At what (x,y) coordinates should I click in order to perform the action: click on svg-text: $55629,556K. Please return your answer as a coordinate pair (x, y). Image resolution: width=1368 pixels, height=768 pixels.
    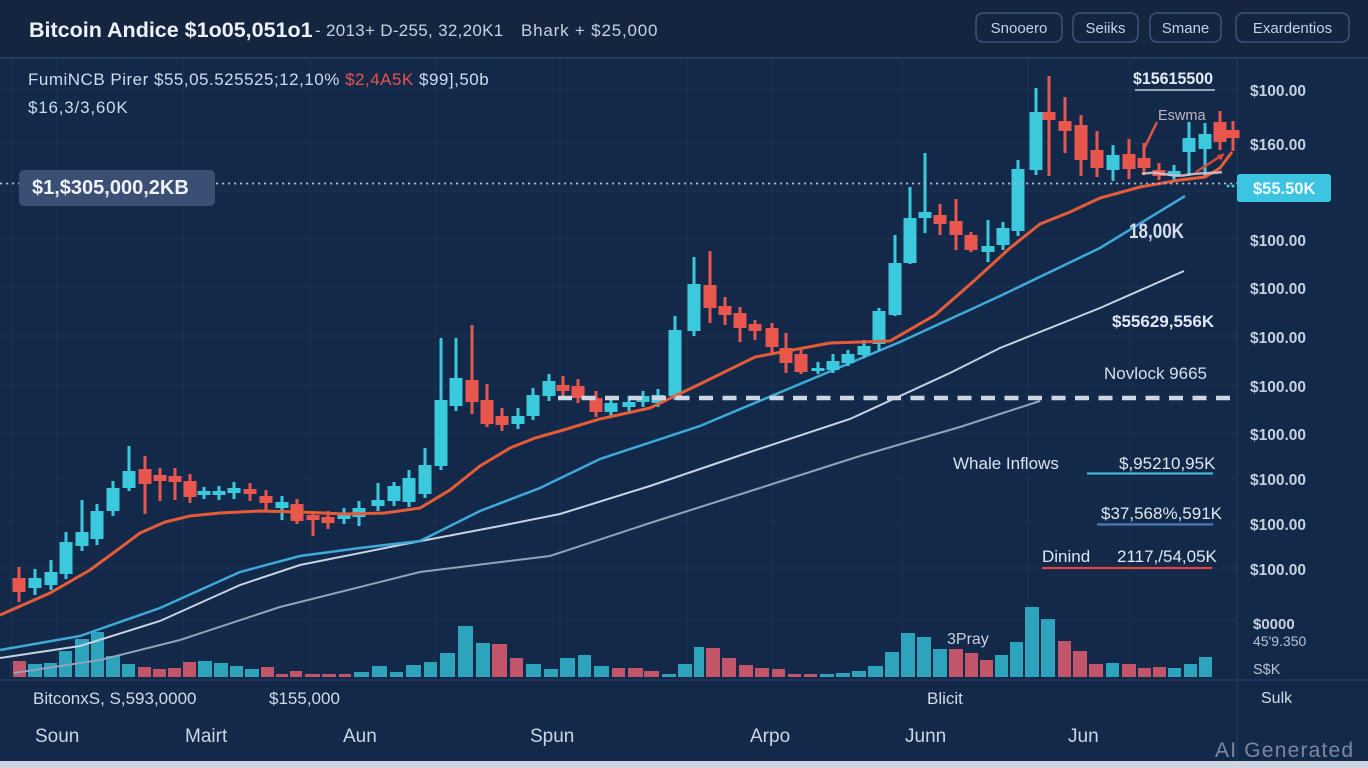
    Looking at the image, I should click on (1163, 321).